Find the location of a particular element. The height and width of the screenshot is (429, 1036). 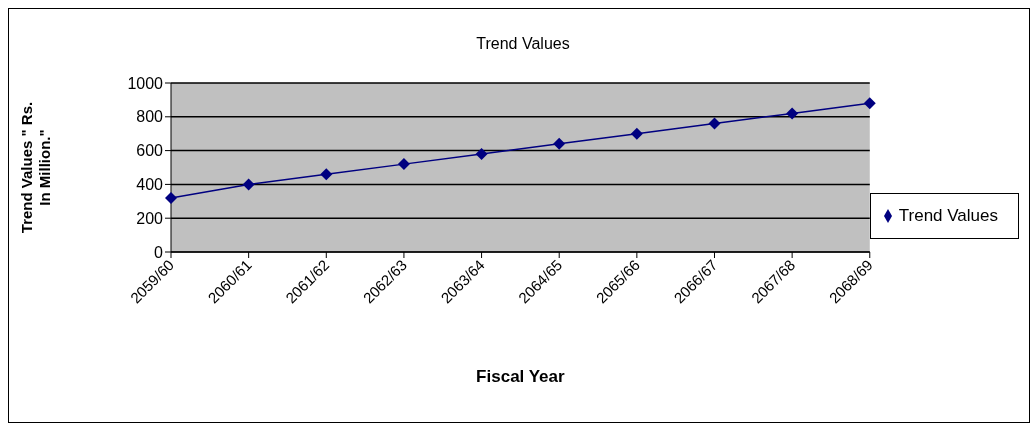

chart-title: Trend Values is located at coordinates (523, 43).